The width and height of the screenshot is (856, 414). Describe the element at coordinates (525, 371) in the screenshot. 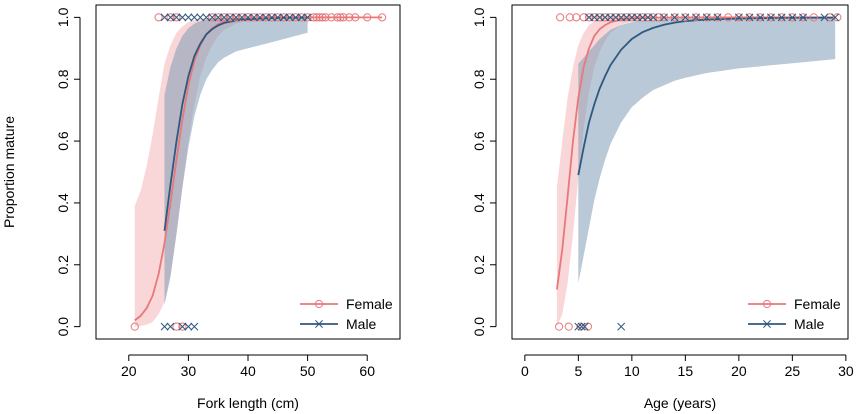

I see `x-tick-label: 0` at that location.